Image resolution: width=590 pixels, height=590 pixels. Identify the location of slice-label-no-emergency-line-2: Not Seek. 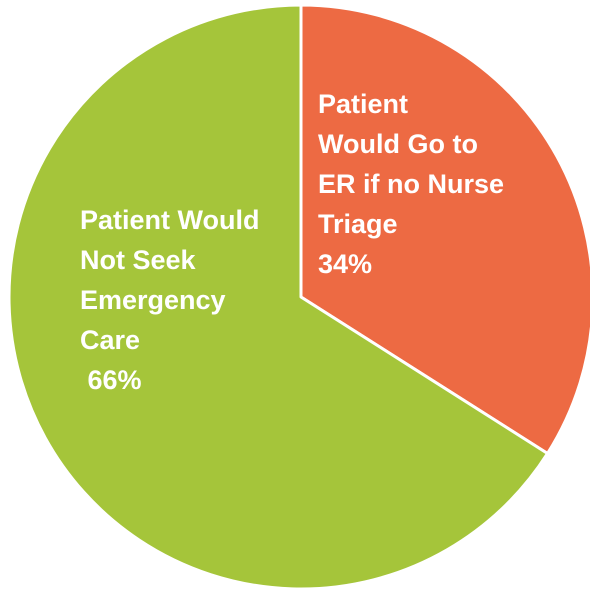
(138, 260).